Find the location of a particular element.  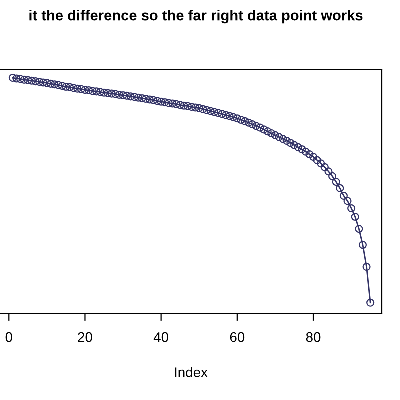

x-tick-label: 0 is located at coordinates (9, 337).